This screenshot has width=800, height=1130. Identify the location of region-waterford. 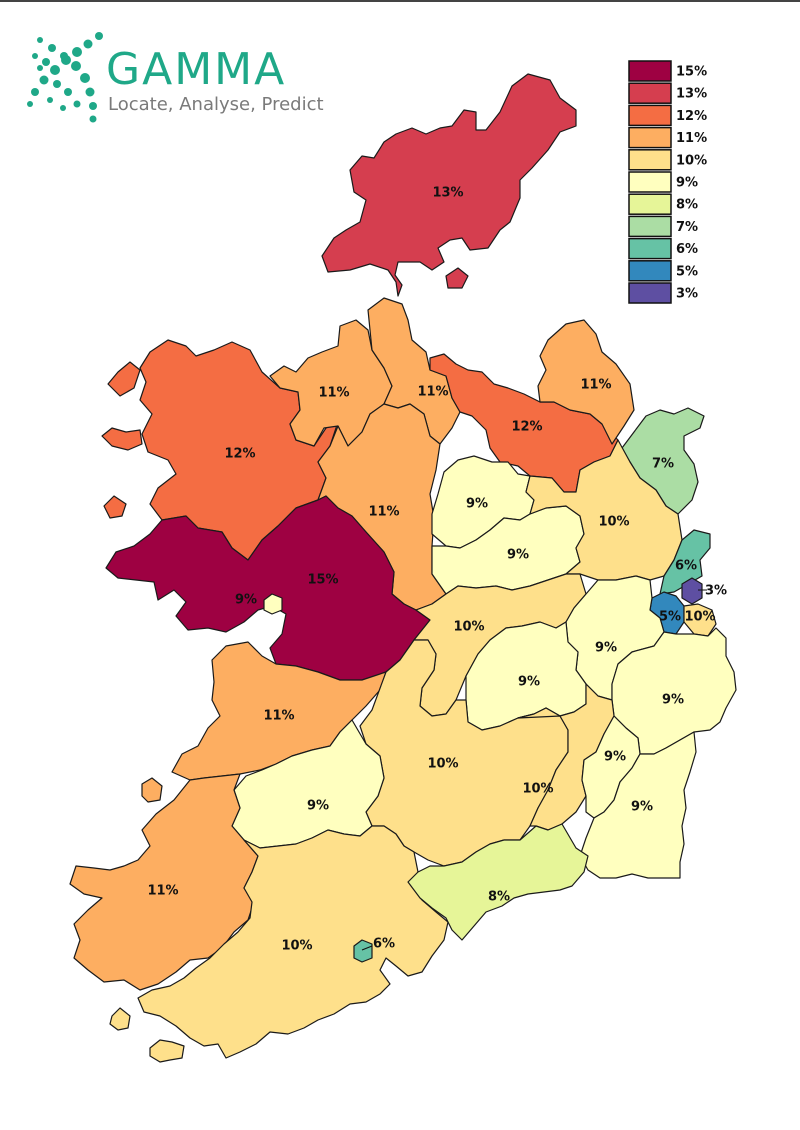
(498, 882).